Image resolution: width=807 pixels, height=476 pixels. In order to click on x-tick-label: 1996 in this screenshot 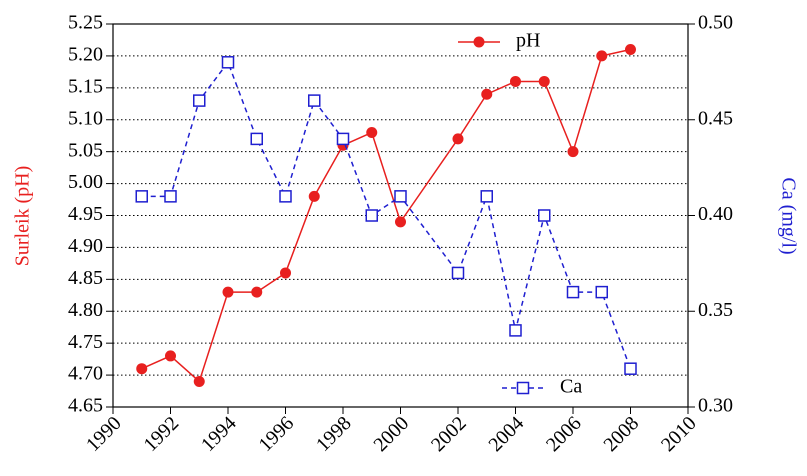, I will do `click(276, 434)`.